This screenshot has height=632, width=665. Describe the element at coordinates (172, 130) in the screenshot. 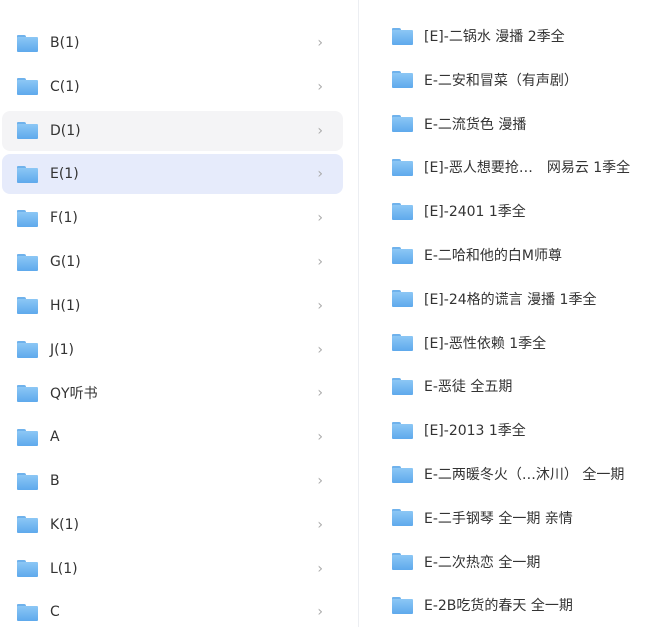

I see `category-item: D(1) ›` at that location.